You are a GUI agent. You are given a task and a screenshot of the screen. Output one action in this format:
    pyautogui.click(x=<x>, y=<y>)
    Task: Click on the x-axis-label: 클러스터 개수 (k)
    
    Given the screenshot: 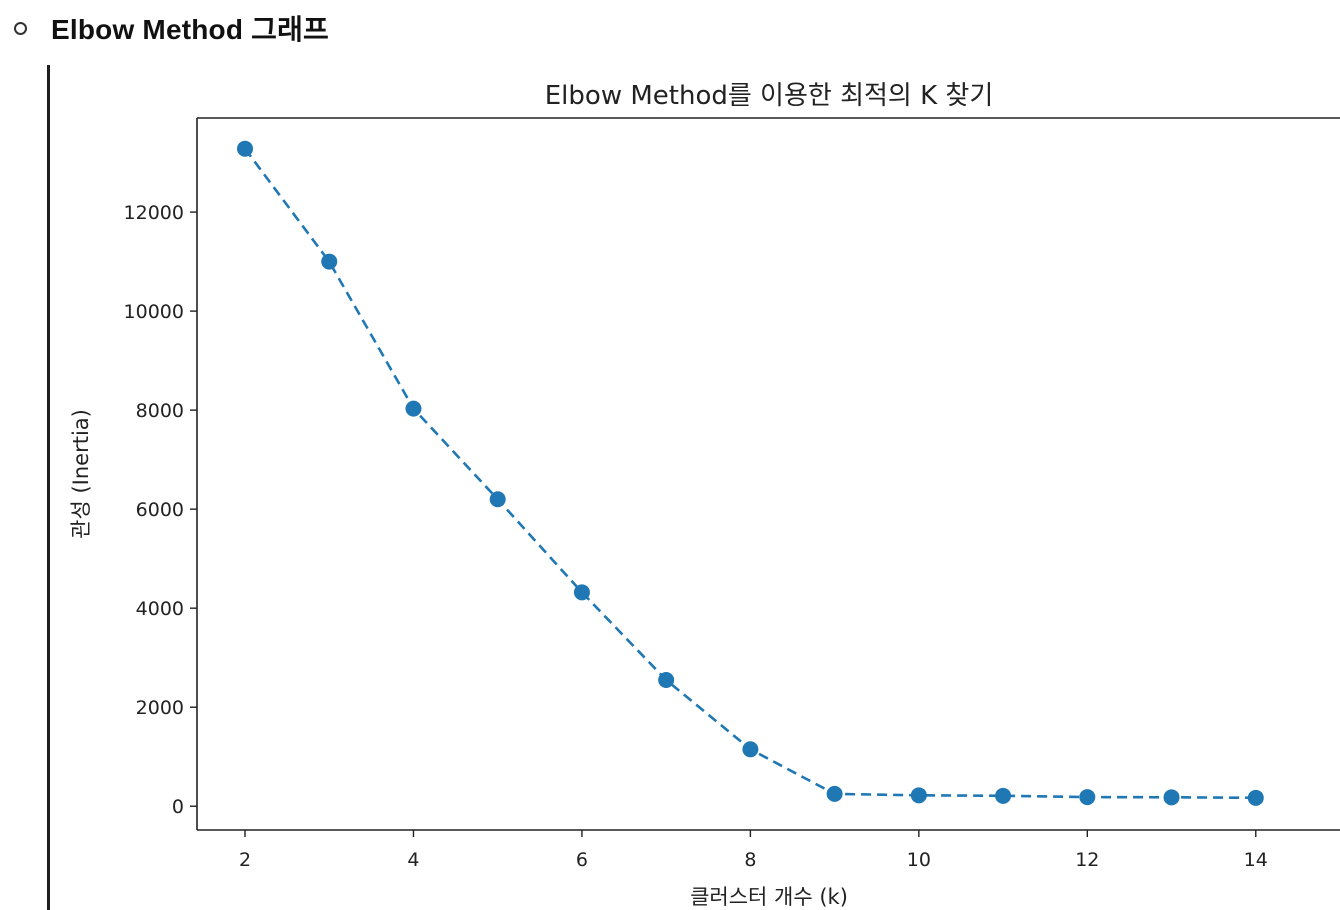 What is the action you would take?
    pyautogui.click(x=769, y=897)
    